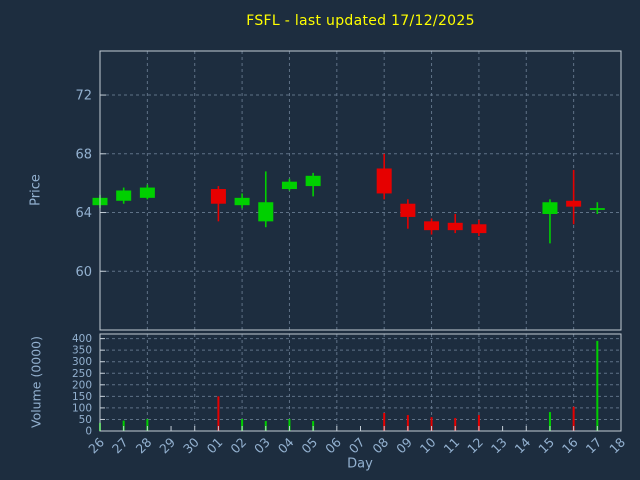 The height and width of the screenshot is (480, 640). Describe the element at coordinates (82, 408) in the screenshot. I see `volume-tick-label: 100` at that location.